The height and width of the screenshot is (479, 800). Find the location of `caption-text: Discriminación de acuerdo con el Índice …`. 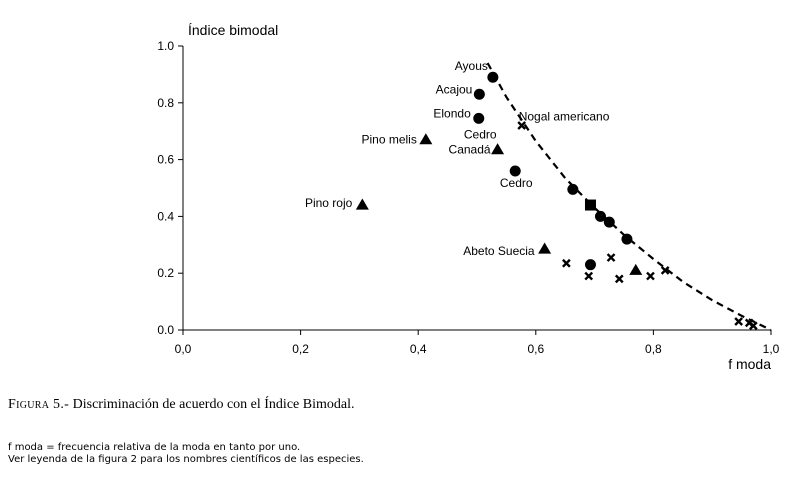

caption-text: Discriminación de acuerdo con el Índice … is located at coordinates (213, 404).